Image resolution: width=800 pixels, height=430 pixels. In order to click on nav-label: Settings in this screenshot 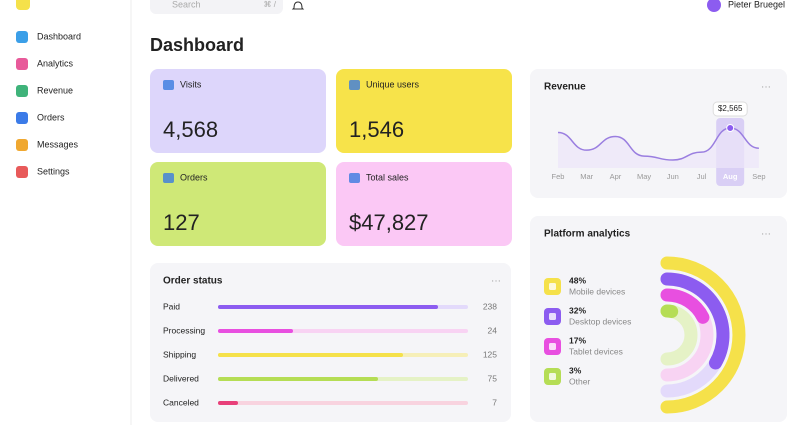, I will do `click(53, 171)`.